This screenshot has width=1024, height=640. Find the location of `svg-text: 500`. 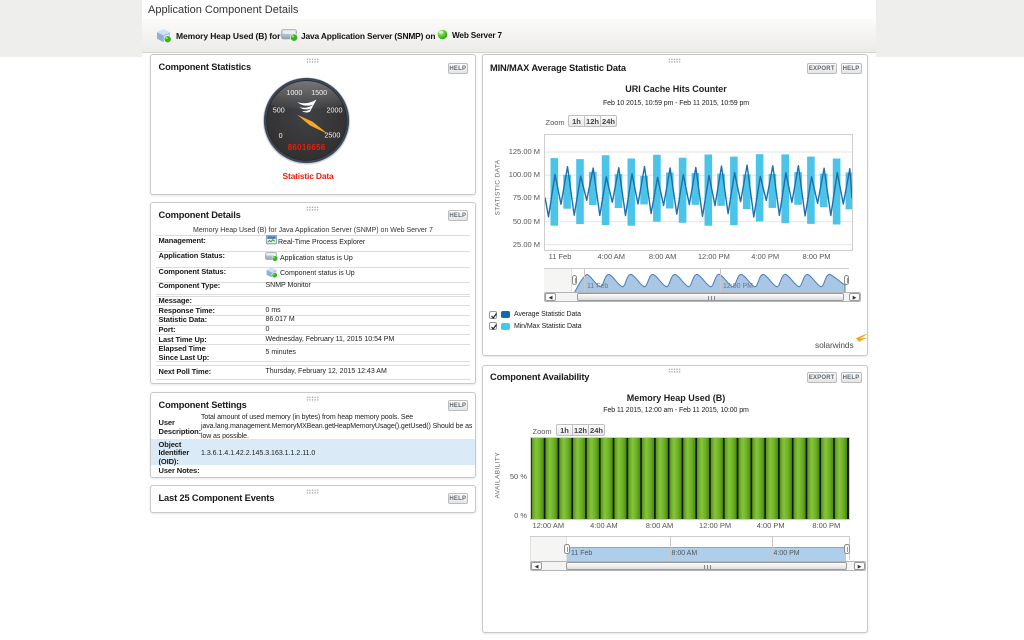

svg-text: 500 is located at coordinates (279, 109).